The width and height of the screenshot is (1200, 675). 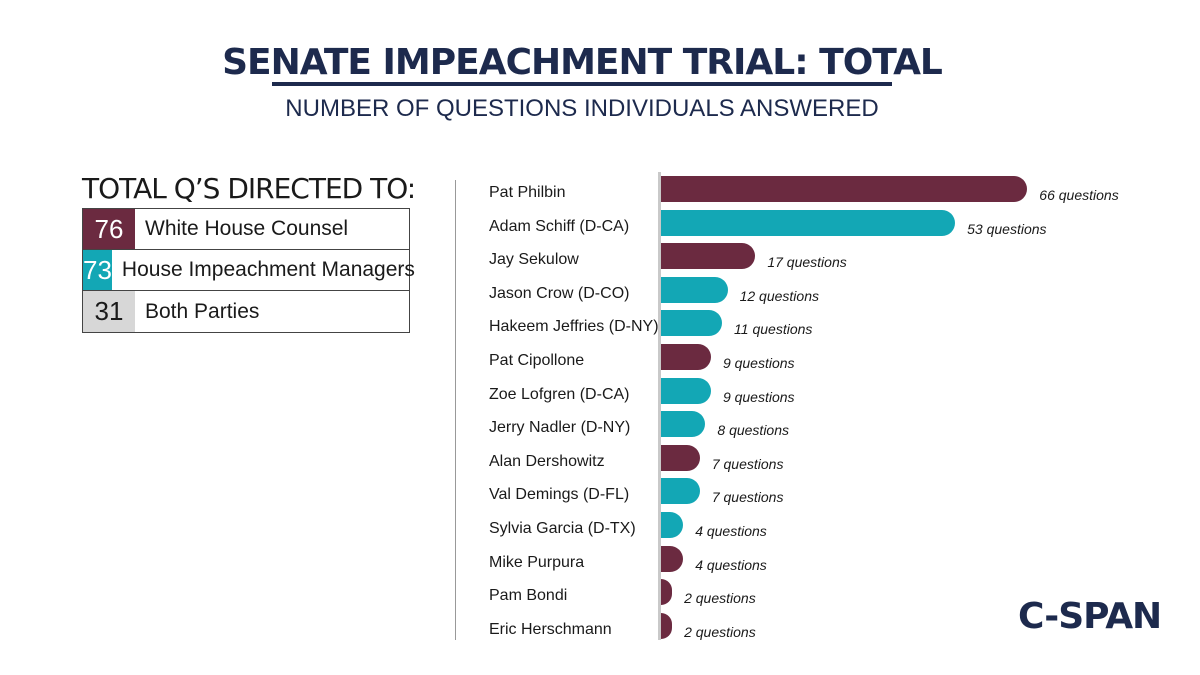 What do you see at coordinates (672, 525) in the screenshot?
I see `bar-sylvia-garcia-d-tx` at bounding box center [672, 525].